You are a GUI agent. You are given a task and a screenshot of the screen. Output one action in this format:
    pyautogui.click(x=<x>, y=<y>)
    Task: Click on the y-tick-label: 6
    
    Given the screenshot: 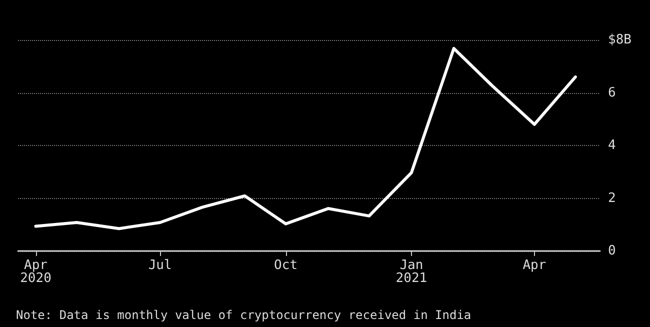 What is the action you would take?
    pyautogui.click(x=612, y=92)
    